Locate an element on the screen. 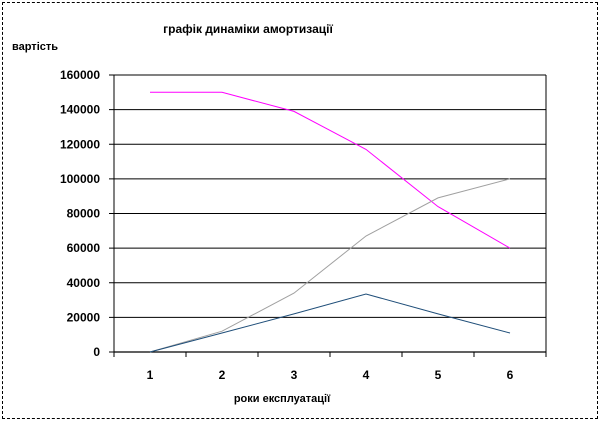 Image resolution: width=602 pixels, height=423 pixels. x-tick-label: 5 is located at coordinates (438, 375).